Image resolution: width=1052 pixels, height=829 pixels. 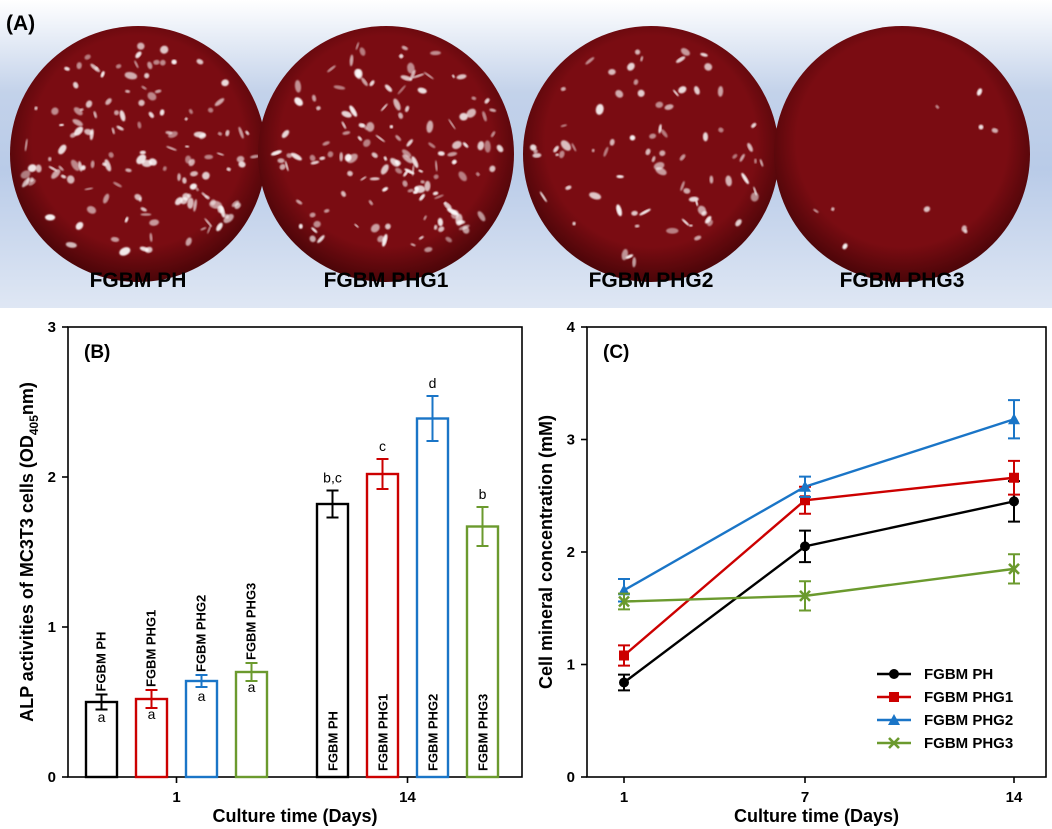 What do you see at coordinates (945, 709) in the screenshot?
I see `legend: FGBM PH FGBM PHG1 FGBM PHG2 FGBM PHG3` at bounding box center [945, 709].